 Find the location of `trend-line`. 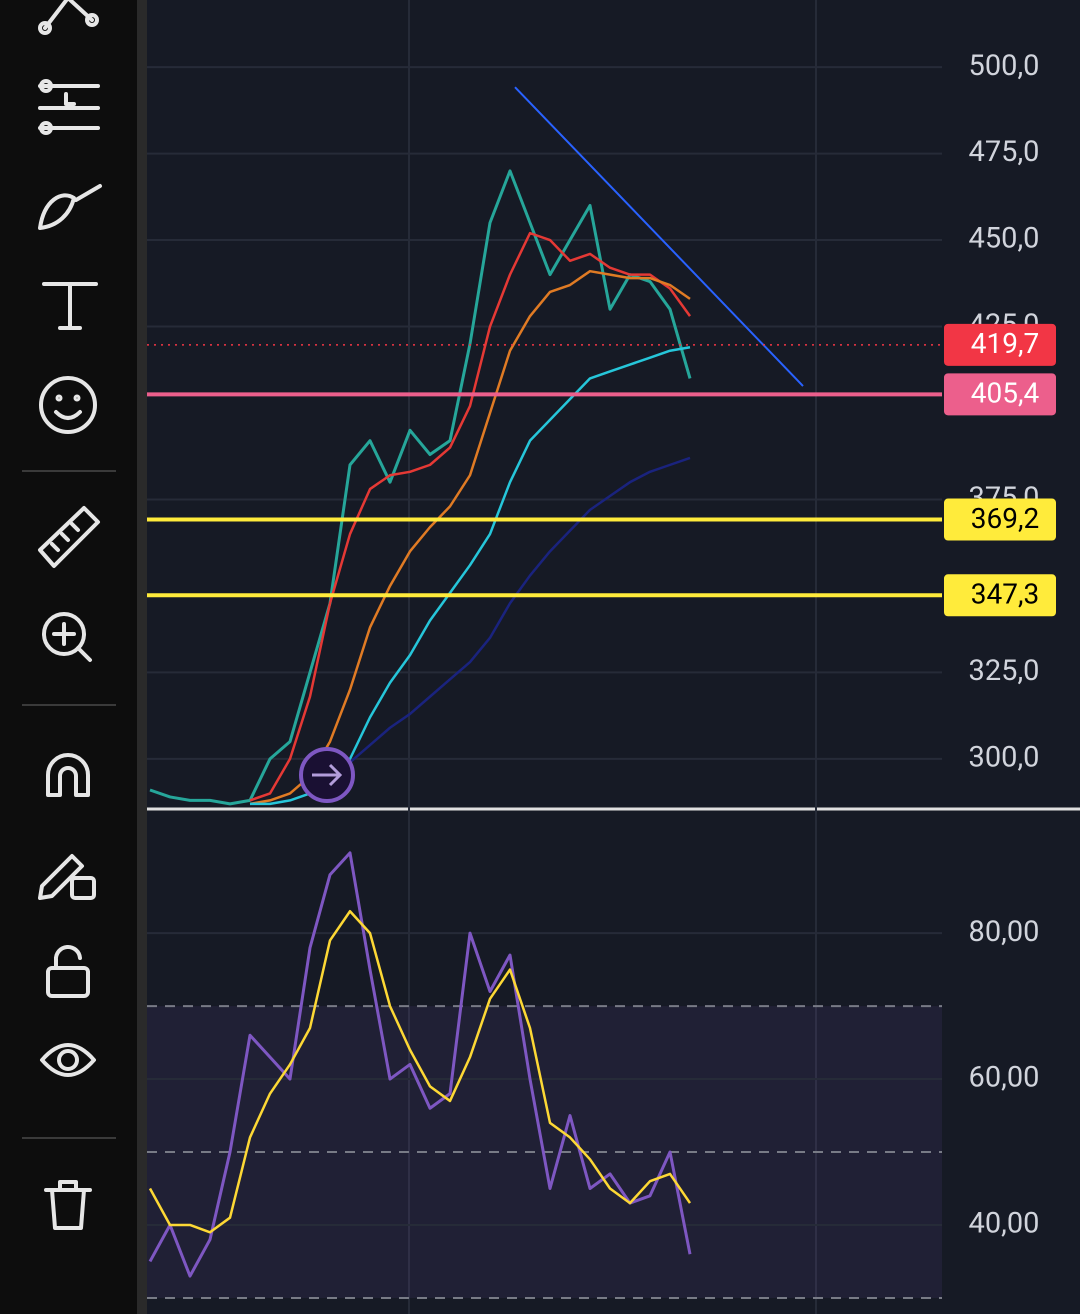

trend-line is located at coordinates (659, 236).